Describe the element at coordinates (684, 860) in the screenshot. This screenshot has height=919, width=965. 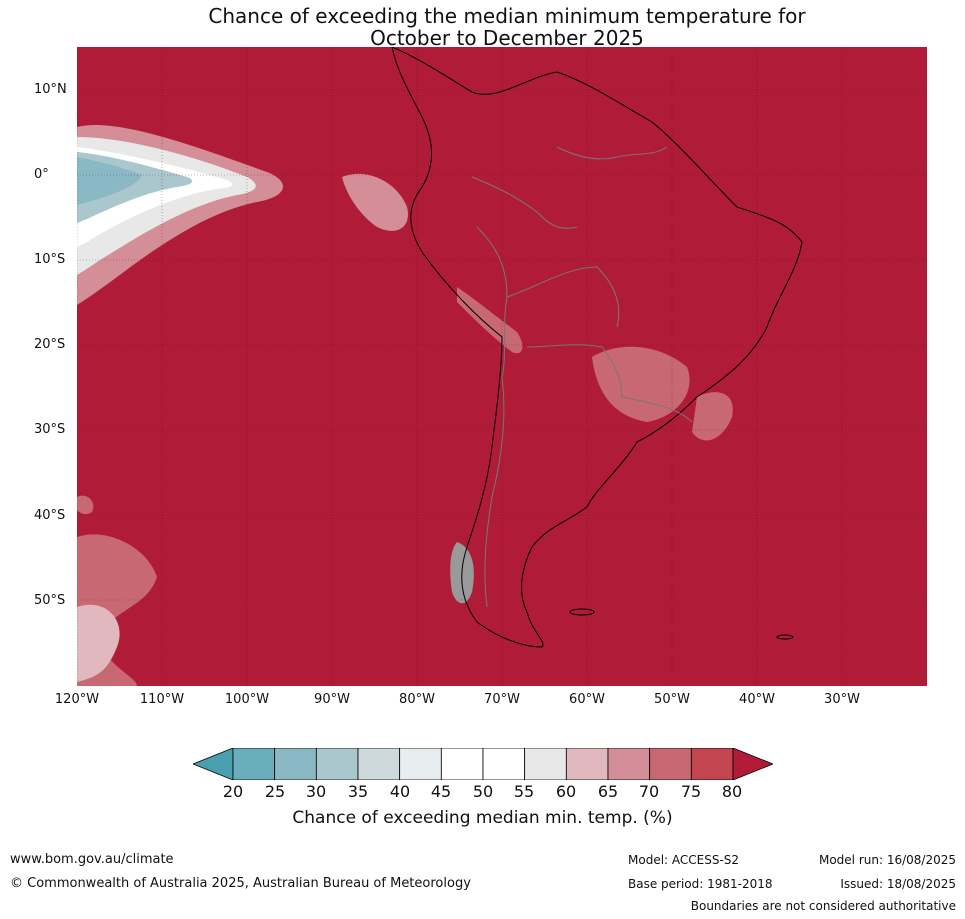
I see `footer-model: Model: ACCESS-S2` at that location.